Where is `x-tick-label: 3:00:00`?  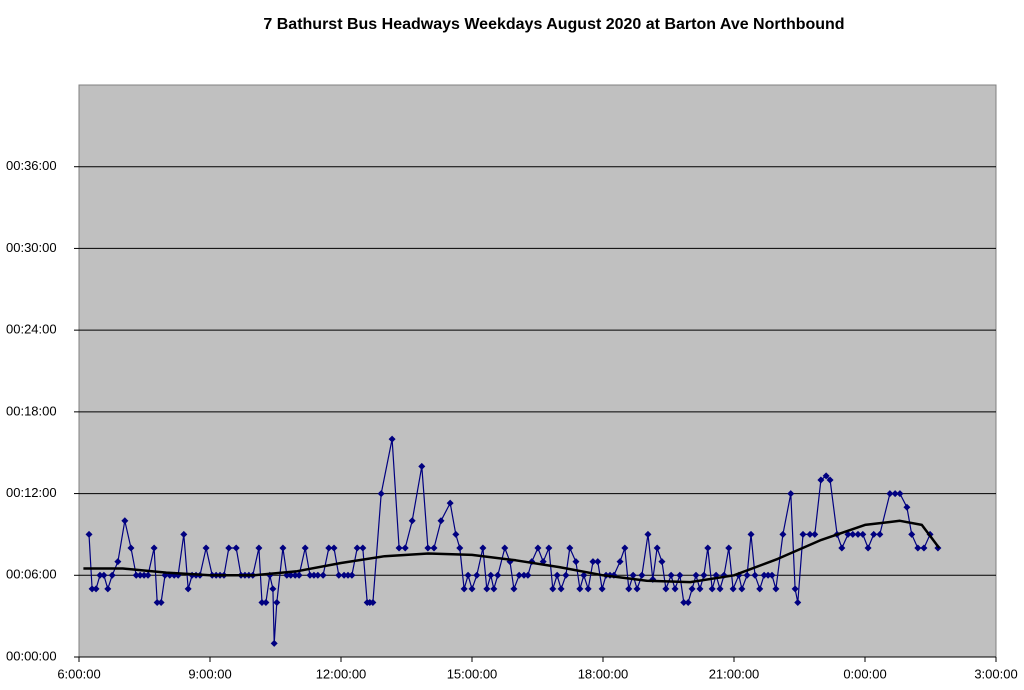 x-tick-label: 3:00:00 is located at coordinates (995, 673).